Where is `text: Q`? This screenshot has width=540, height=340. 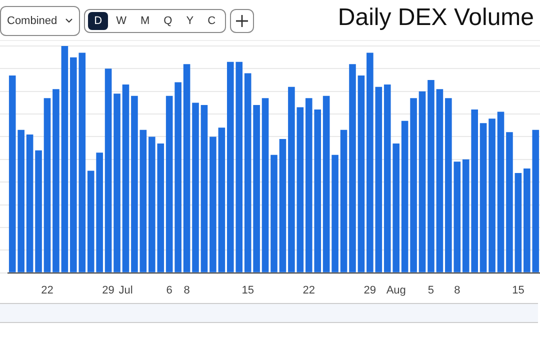
text: Q is located at coordinates (168, 21).